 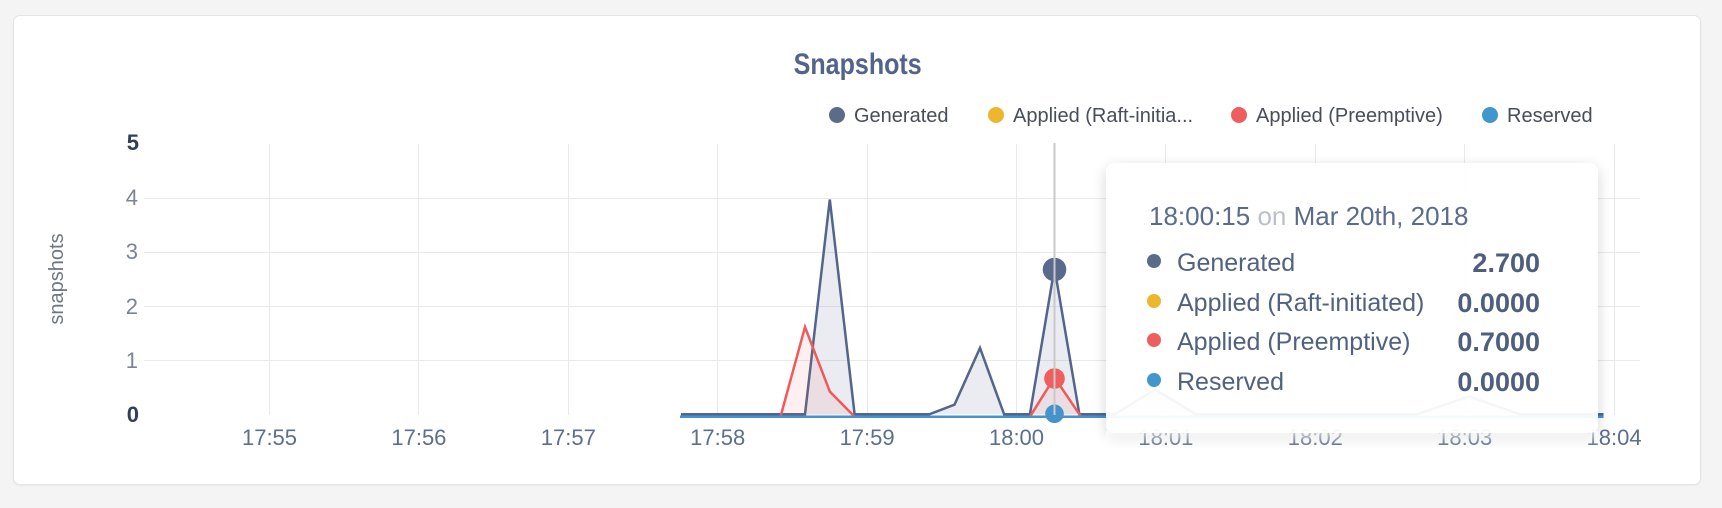 I want to click on svg-text: 0, so click(x=133, y=414).